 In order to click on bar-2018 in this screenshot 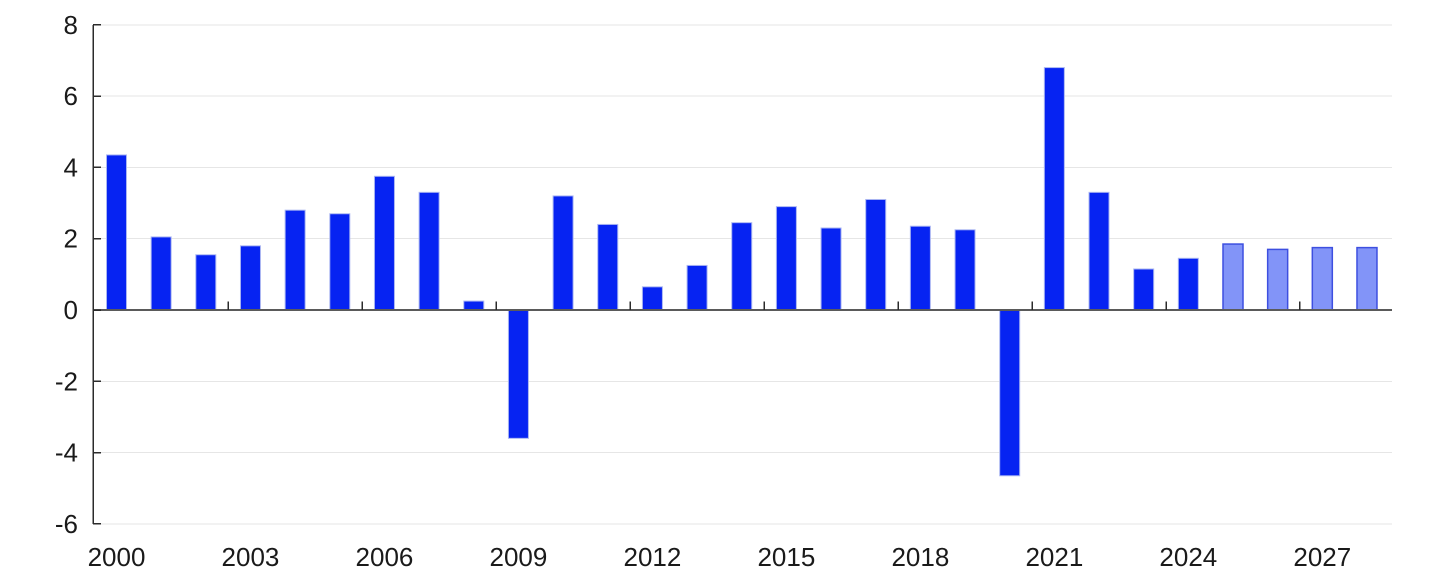, I will do `click(920, 268)`.